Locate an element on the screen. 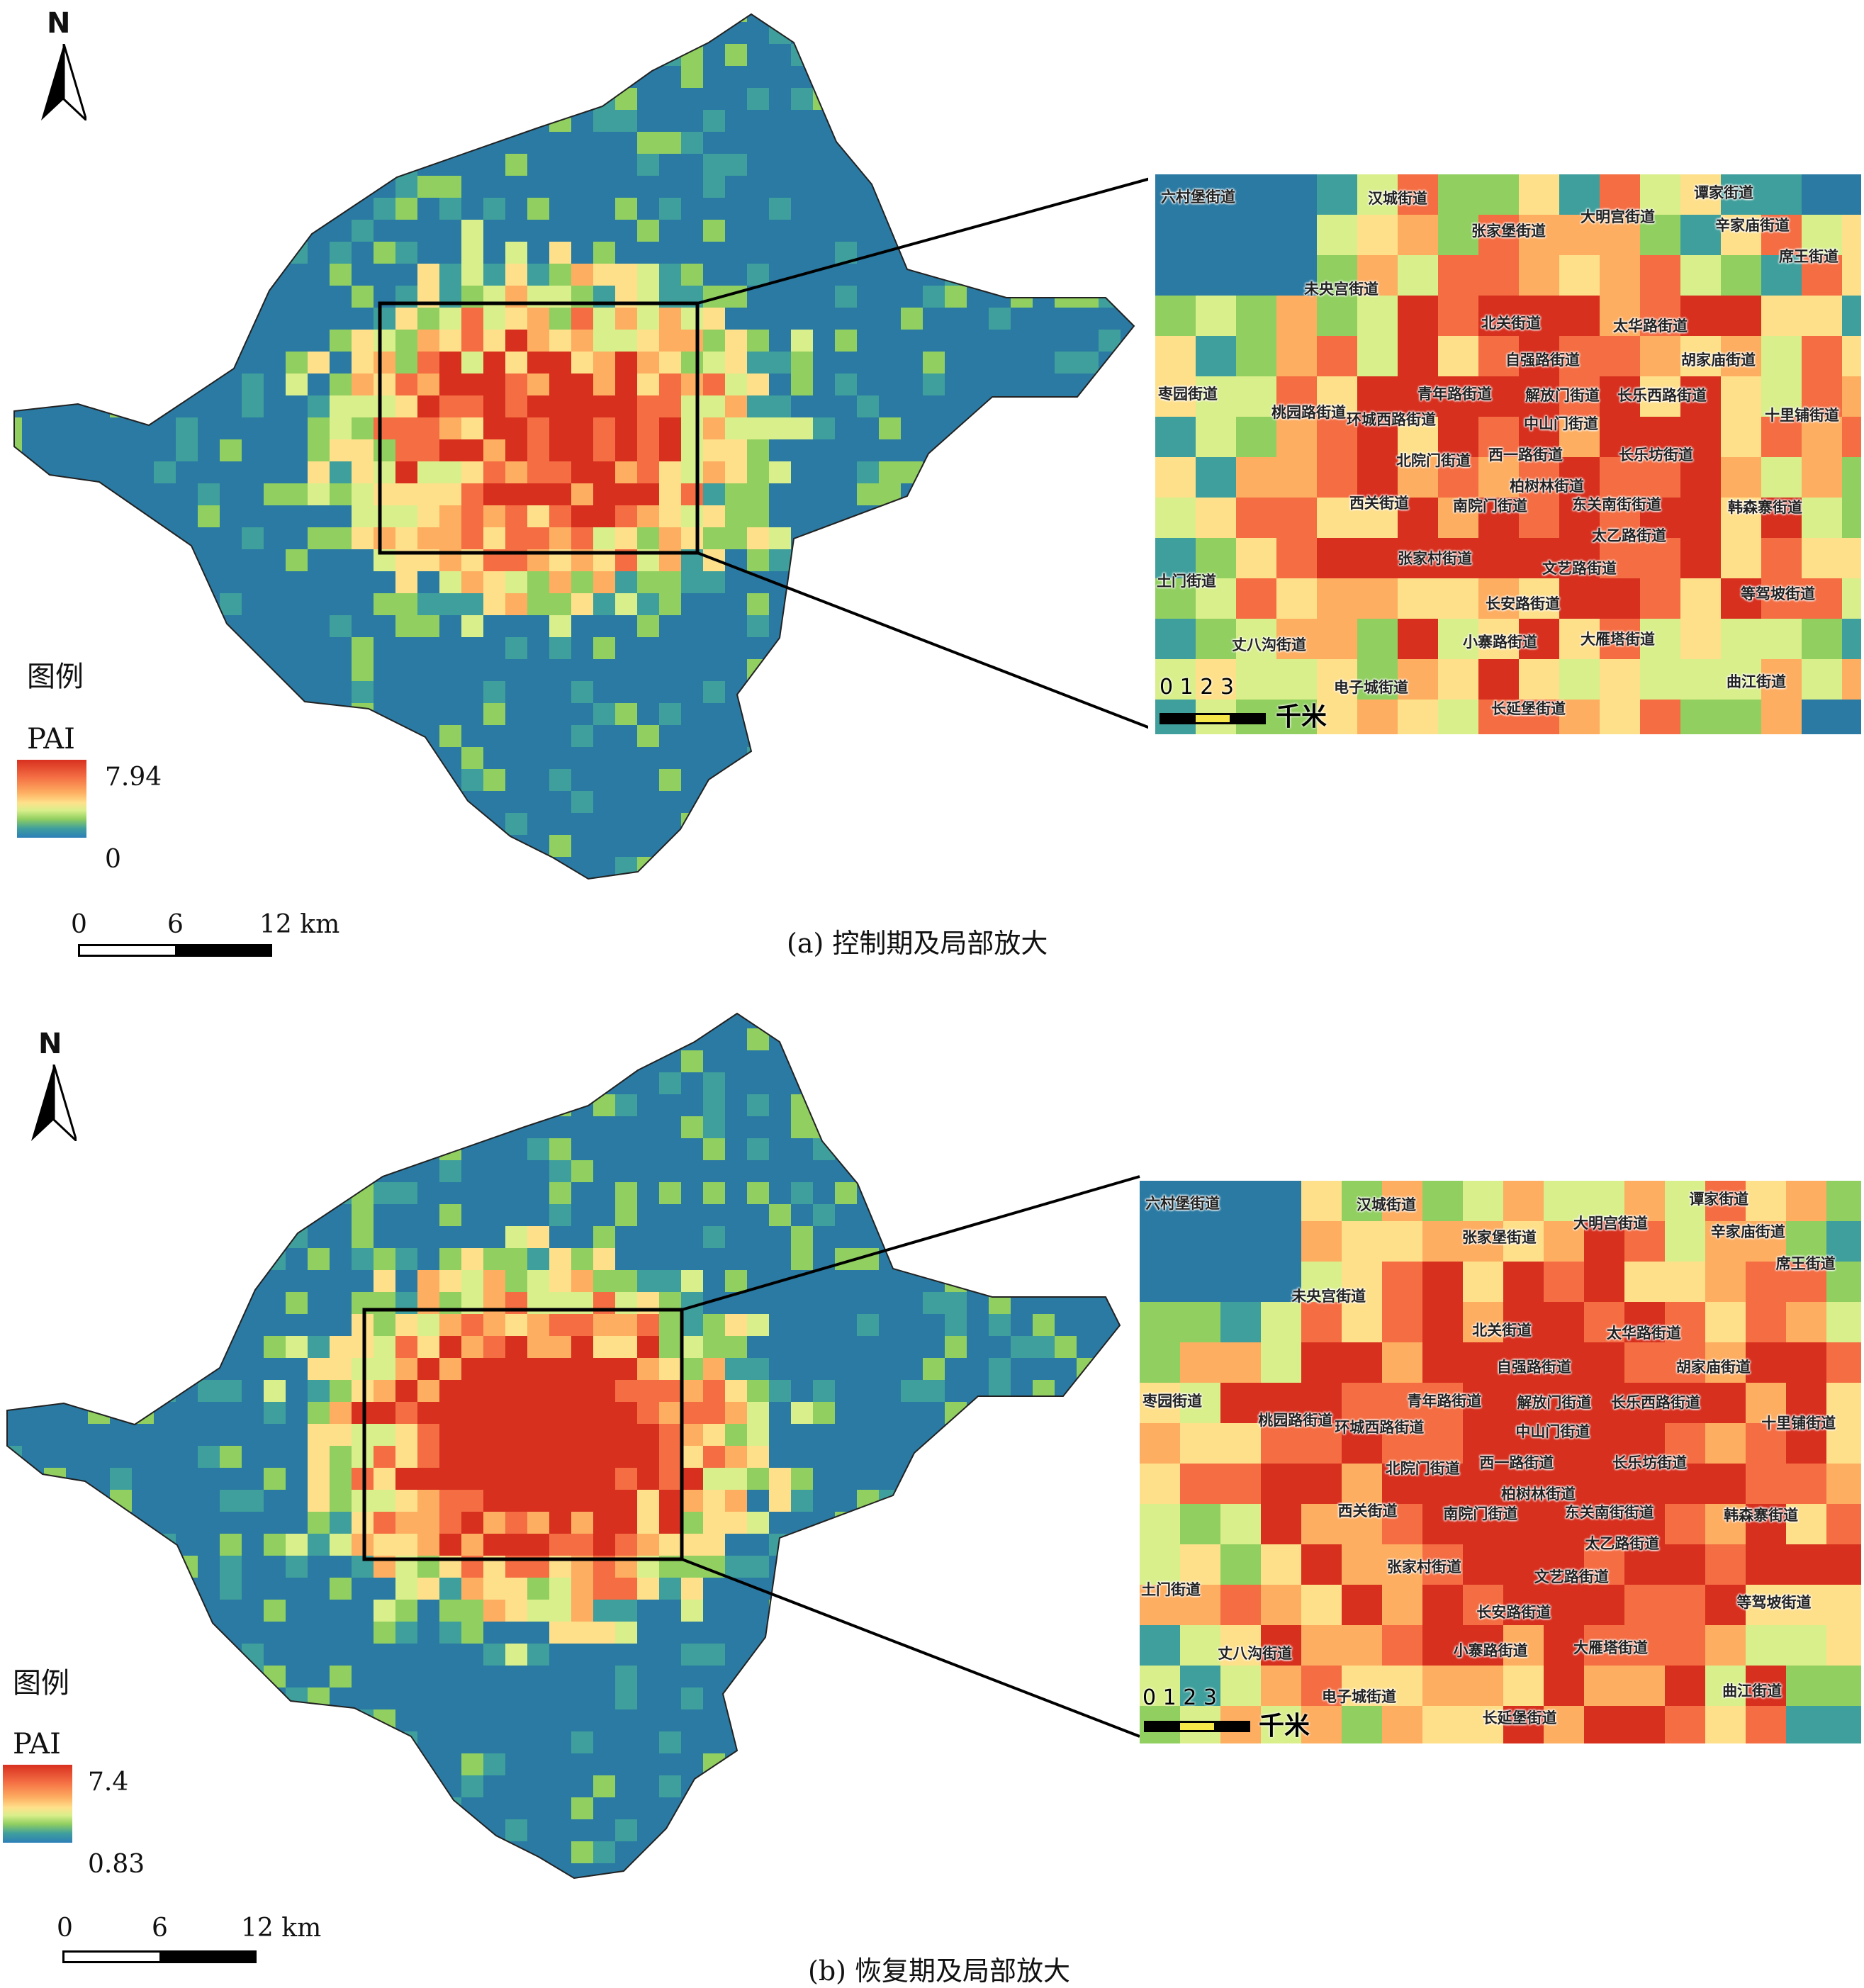  inset-scale-nums: 0 1 2 3 is located at coordinates (1180, 1697).